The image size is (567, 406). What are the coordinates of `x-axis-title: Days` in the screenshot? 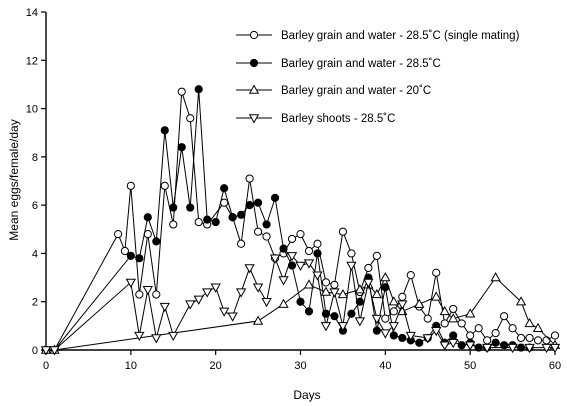 It's located at (306, 395).